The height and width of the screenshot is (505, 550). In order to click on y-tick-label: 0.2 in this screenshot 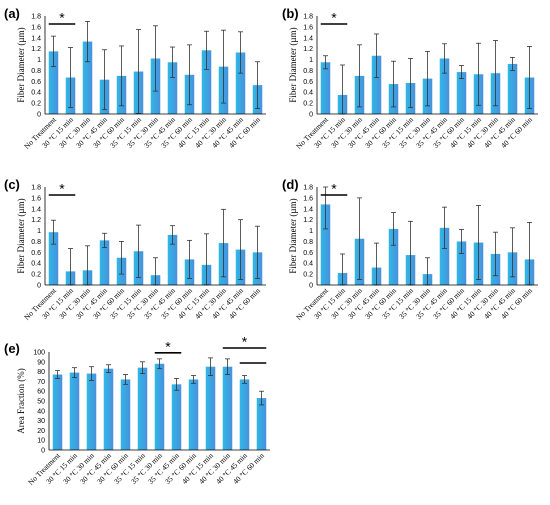, I will do `click(308, 104)`.